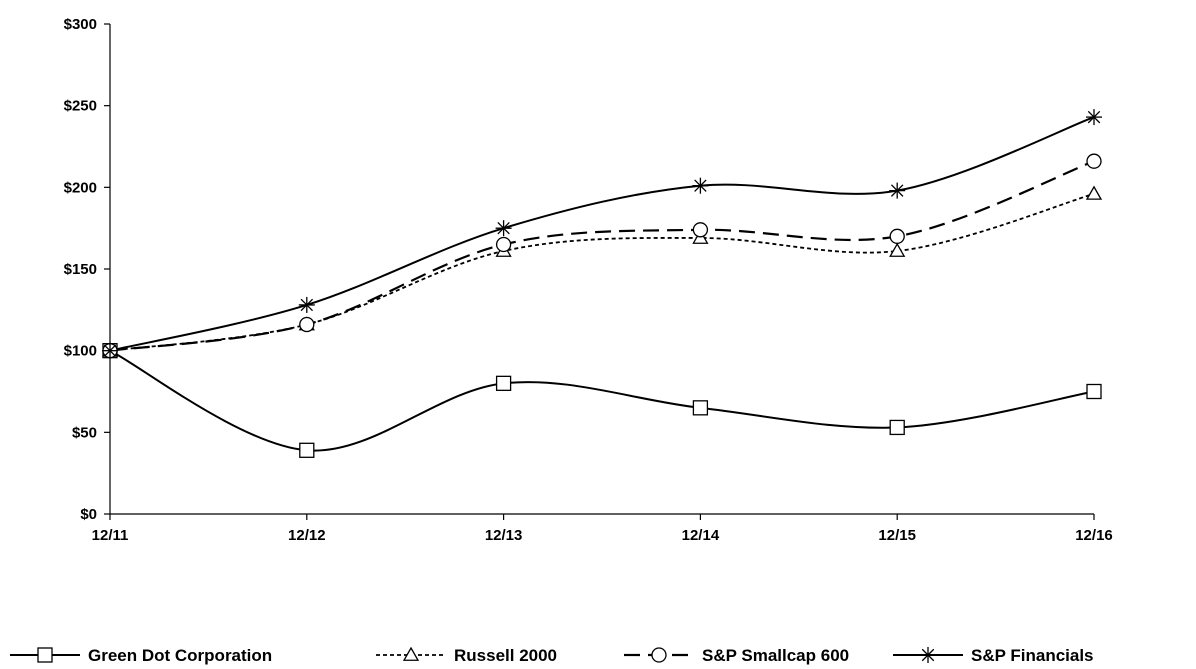 This screenshot has height=669, width=1196. I want to click on y-tick-label: $150, so click(80, 269).